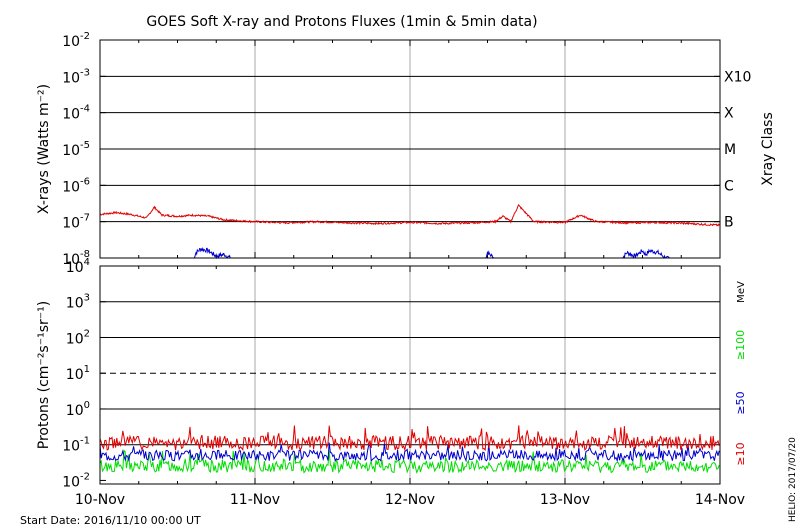  What do you see at coordinates (720, 500) in the screenshot?
I see `x-tick-label: 14-Nov` at bounding box center [720, 500].